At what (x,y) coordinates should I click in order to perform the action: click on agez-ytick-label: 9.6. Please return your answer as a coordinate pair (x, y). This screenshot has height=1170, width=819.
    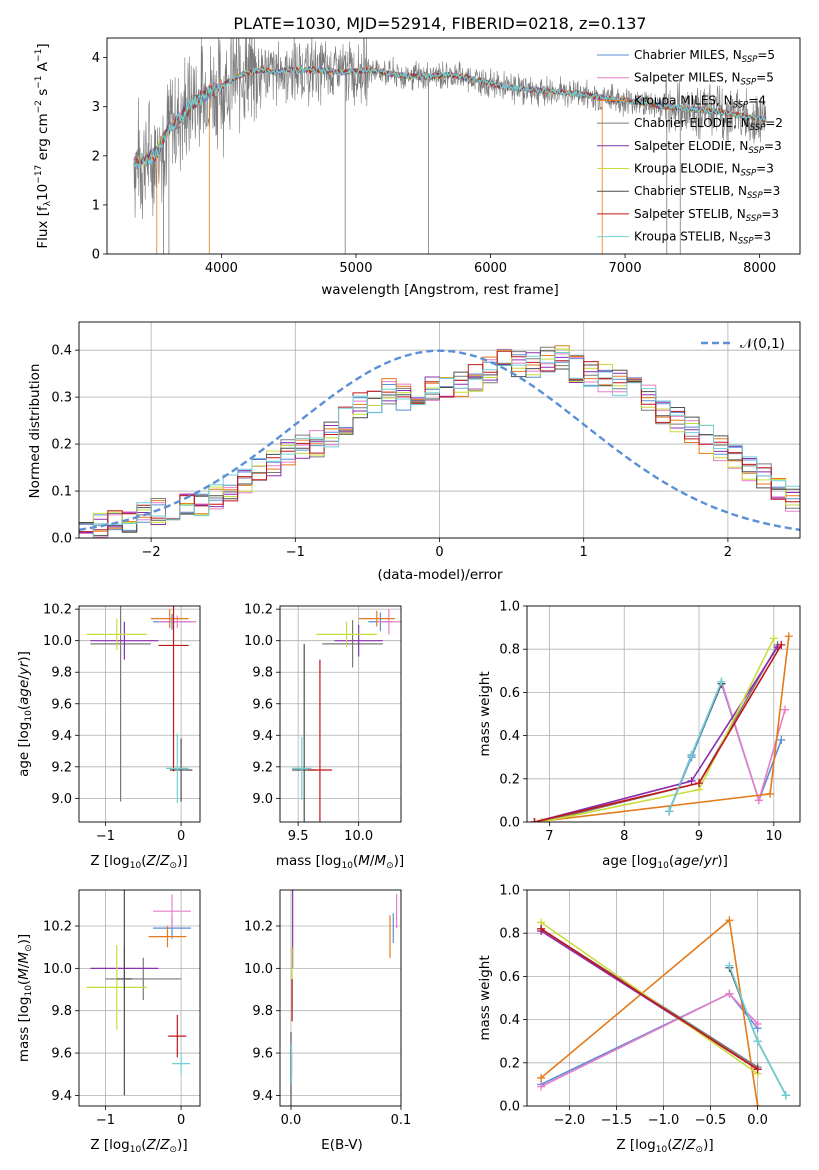
    Looking at the image, I should click on (61, 704).